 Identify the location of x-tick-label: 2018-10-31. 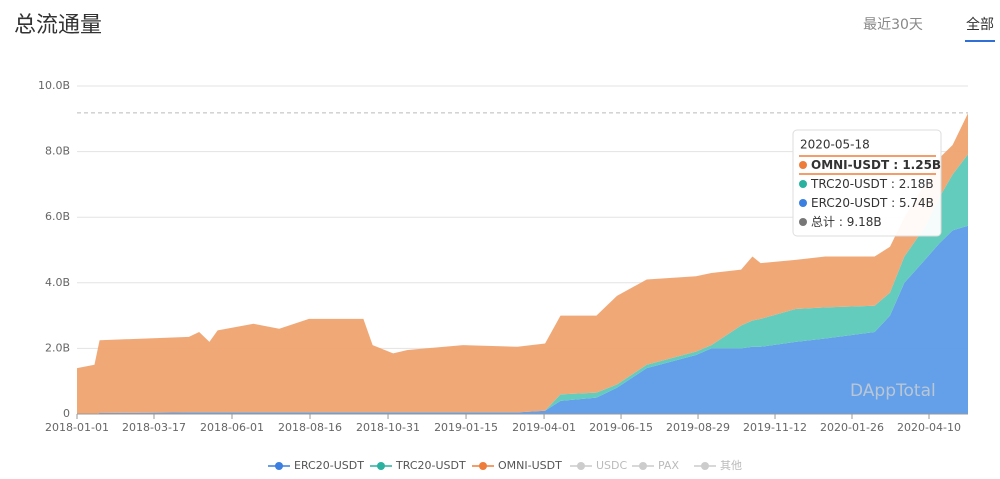
(388, 427).